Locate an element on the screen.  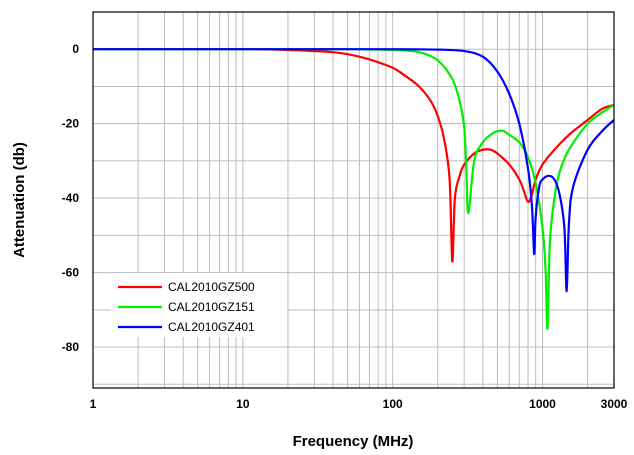
x-tick-label: 1 is located at coordinates (93, 404).